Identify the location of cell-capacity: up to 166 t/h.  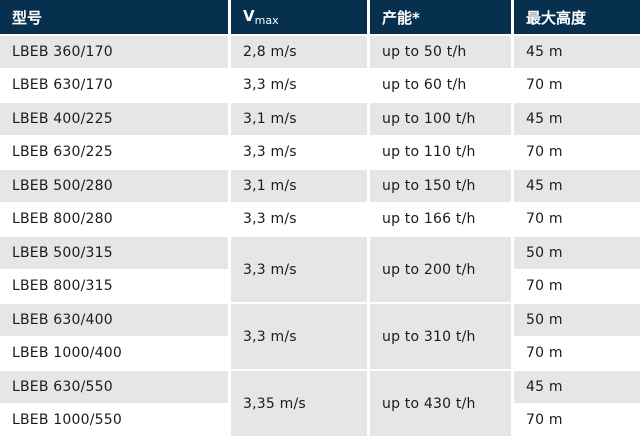
(440, 219).